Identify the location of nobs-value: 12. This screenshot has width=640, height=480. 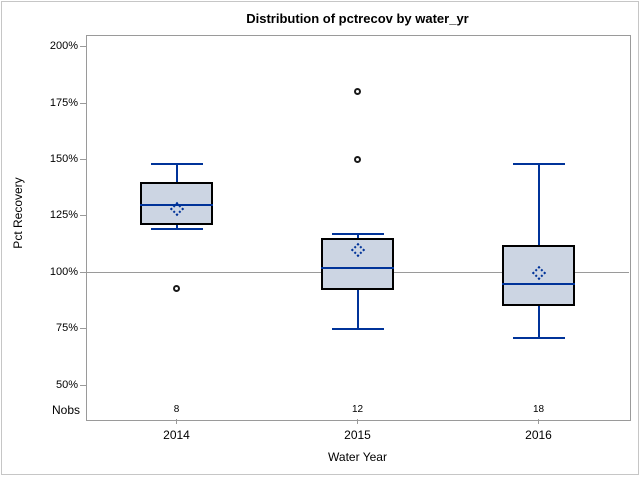
(357, 409).